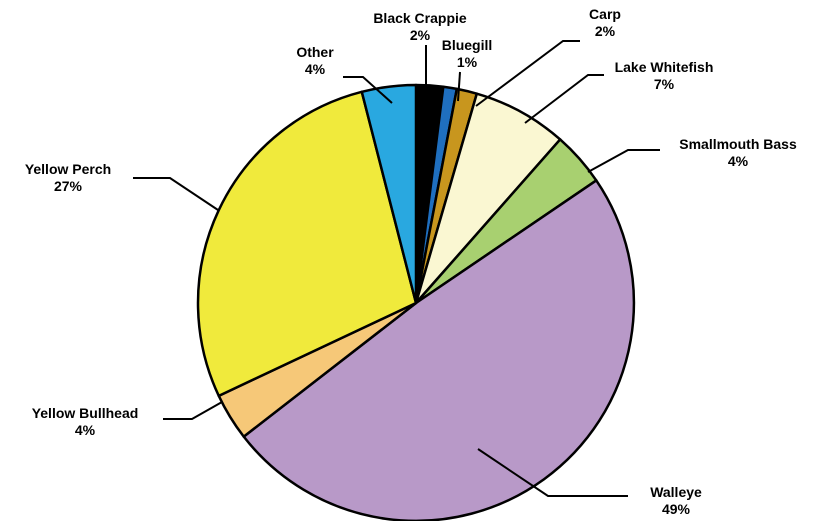  I want to click on slice-percent-bluegill: 1%, so click(467, 62).